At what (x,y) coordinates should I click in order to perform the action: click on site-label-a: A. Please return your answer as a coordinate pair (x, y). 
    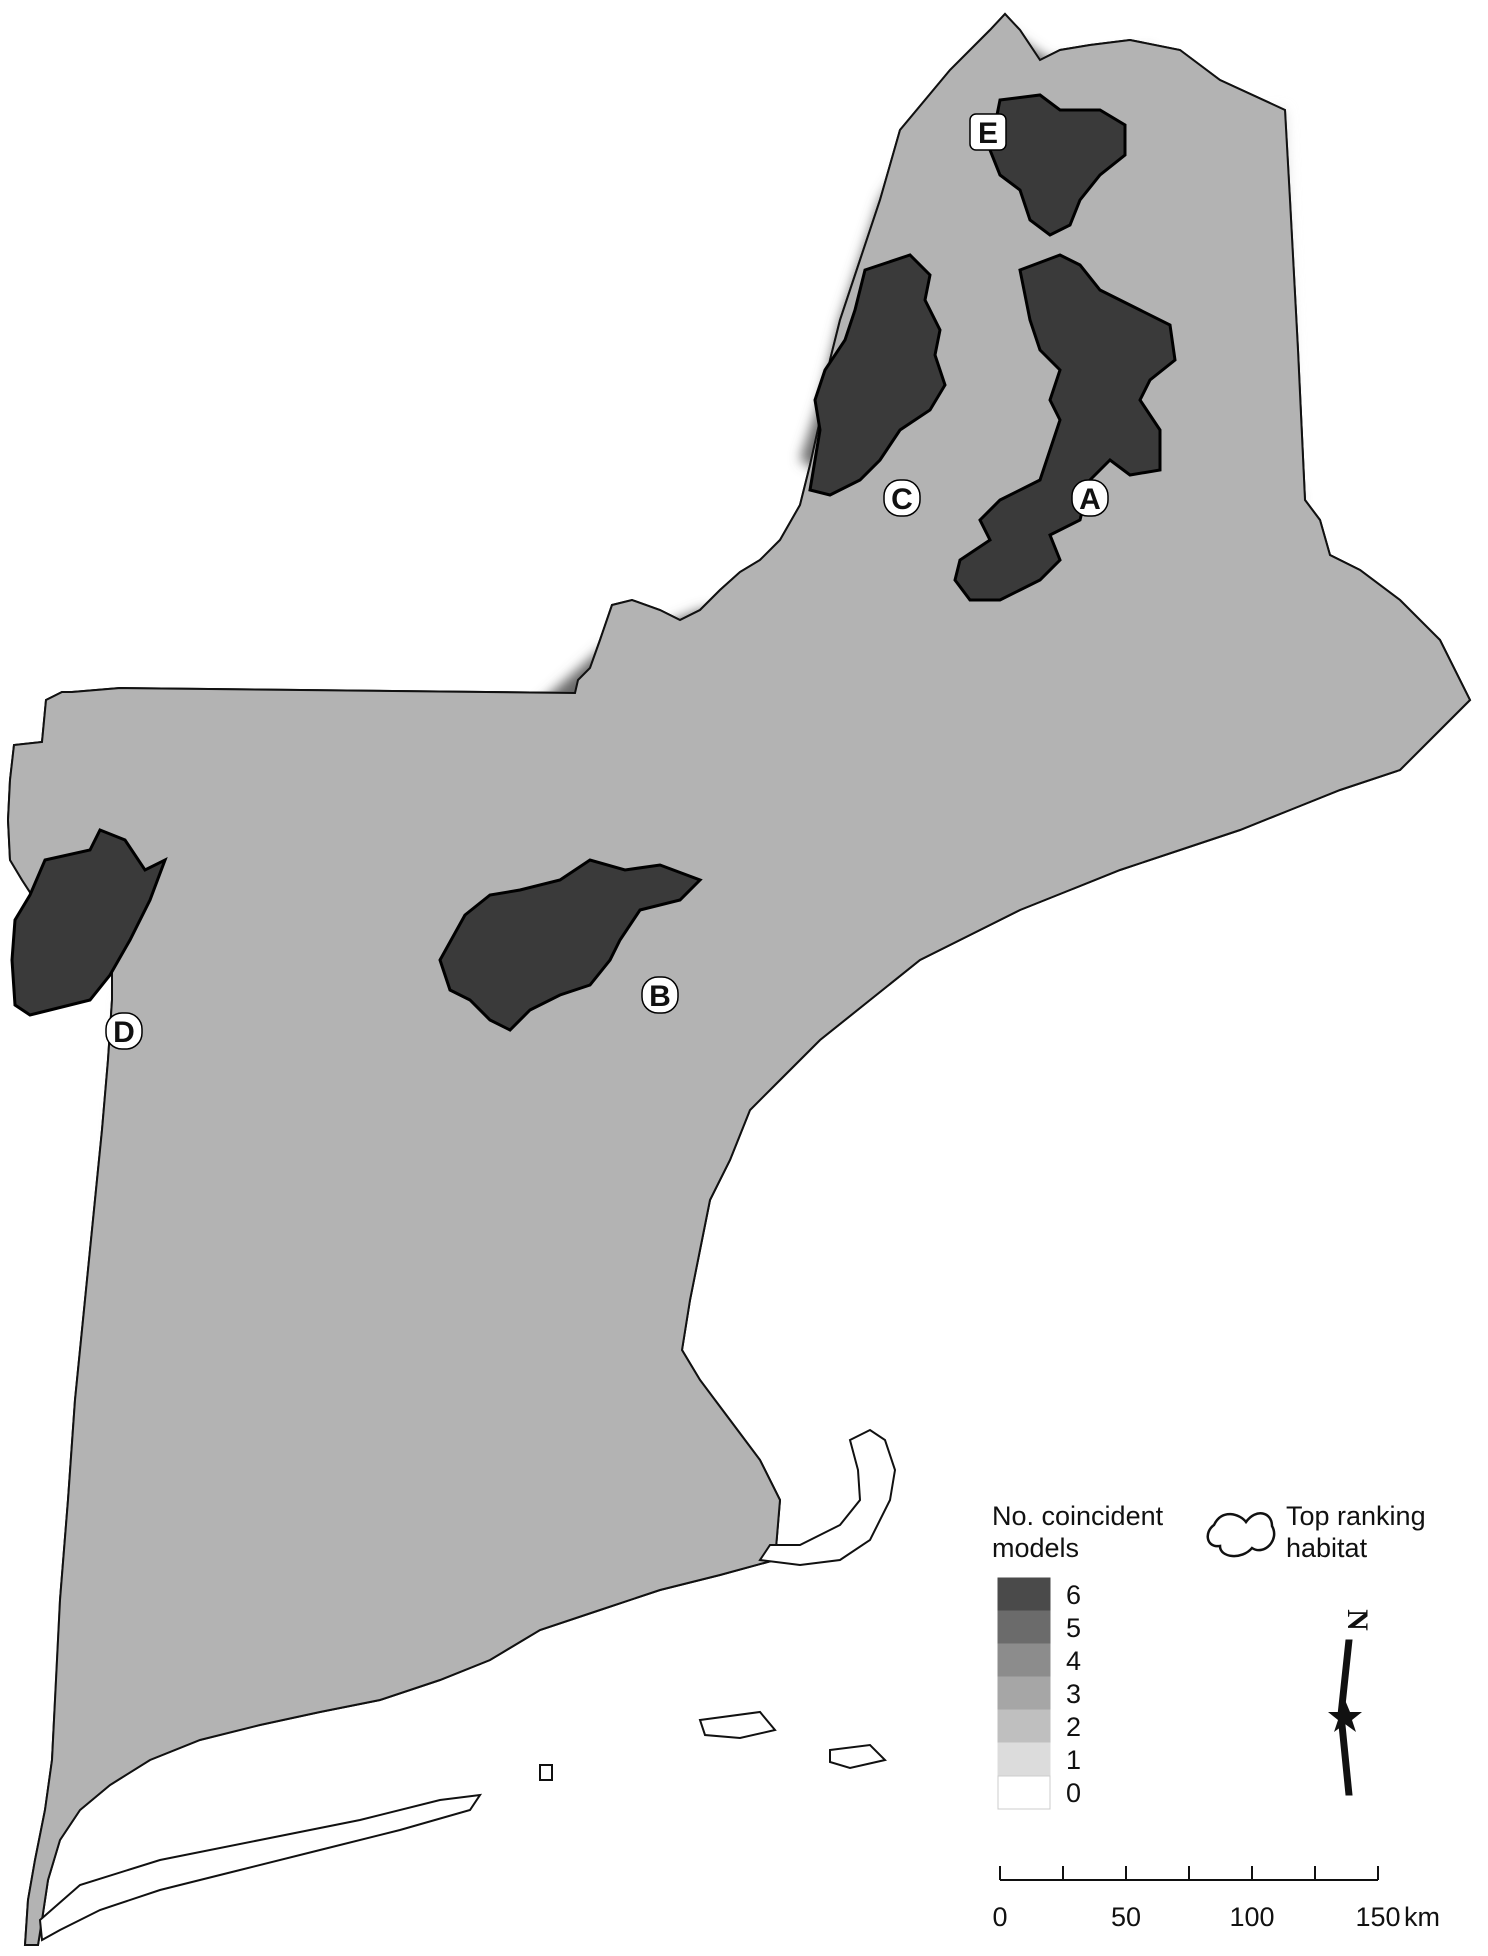
    Looking at the image, I should click on (1090, 498).